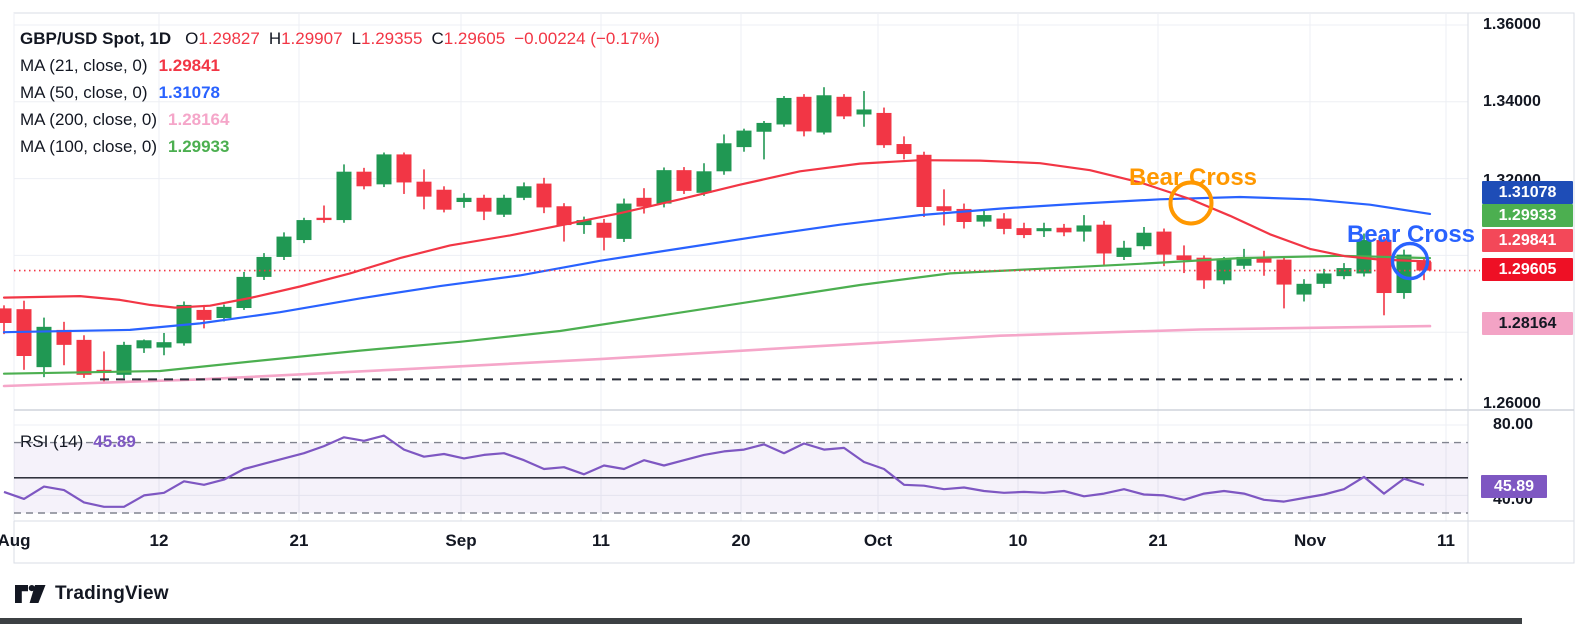 The height and width of the screenshot is (624, 1588). Describe the element at coordinates (1411, 234) in the screenshot. I see `bear-cross-annotation-blue: Bear Cross` at that location.